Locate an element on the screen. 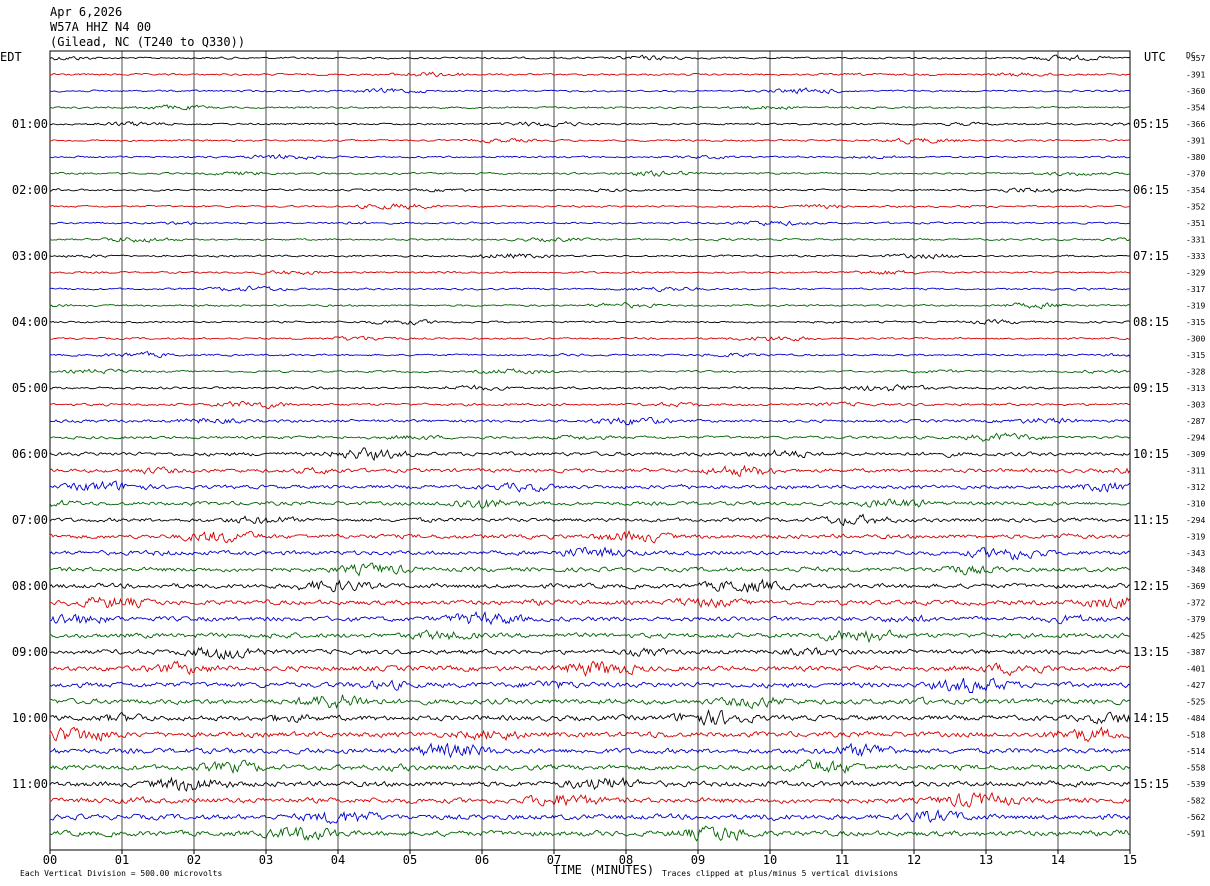 This screenshot has width=1210, height=886. left-hour-label: 06:00 is located at coordinates (30, 454).